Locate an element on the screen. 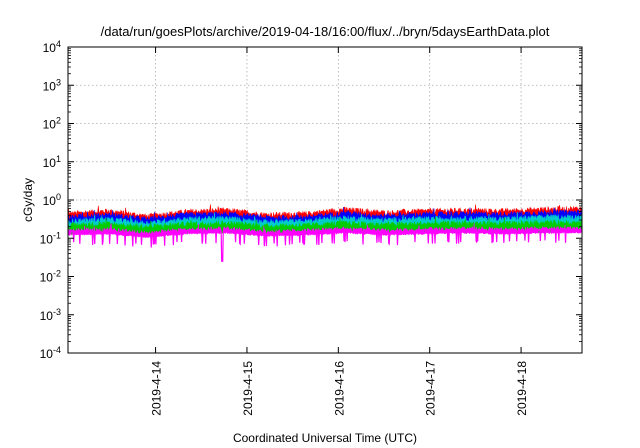 Image resolution: width=640 pixels, height=448 pixels. x-tick-label: 2019-4-15 is located at coordinates (248, 388).